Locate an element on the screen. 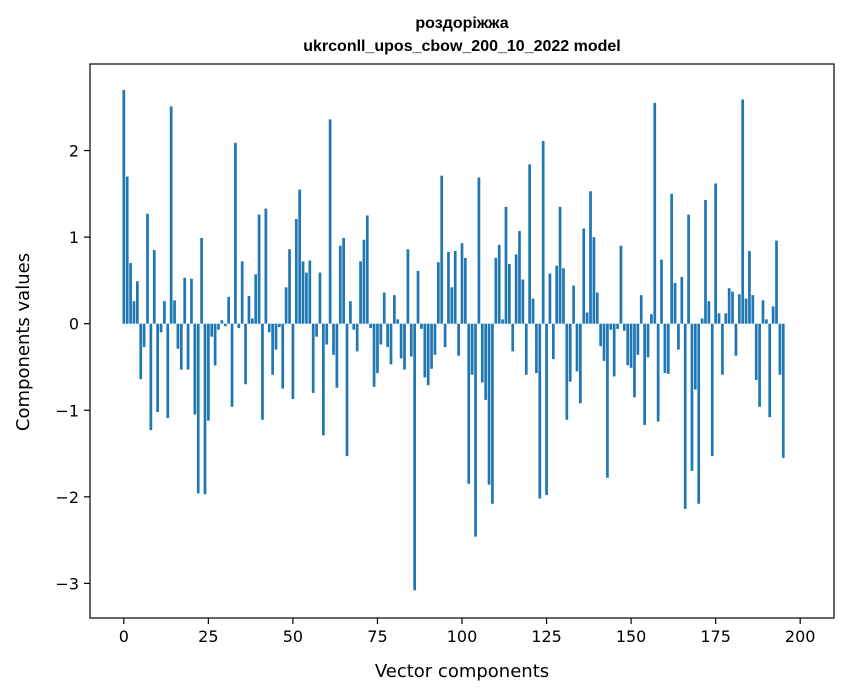 The height and width of the screenshot is (696, 847). x-tick-label: 75 is located at coordinates (377, 636).